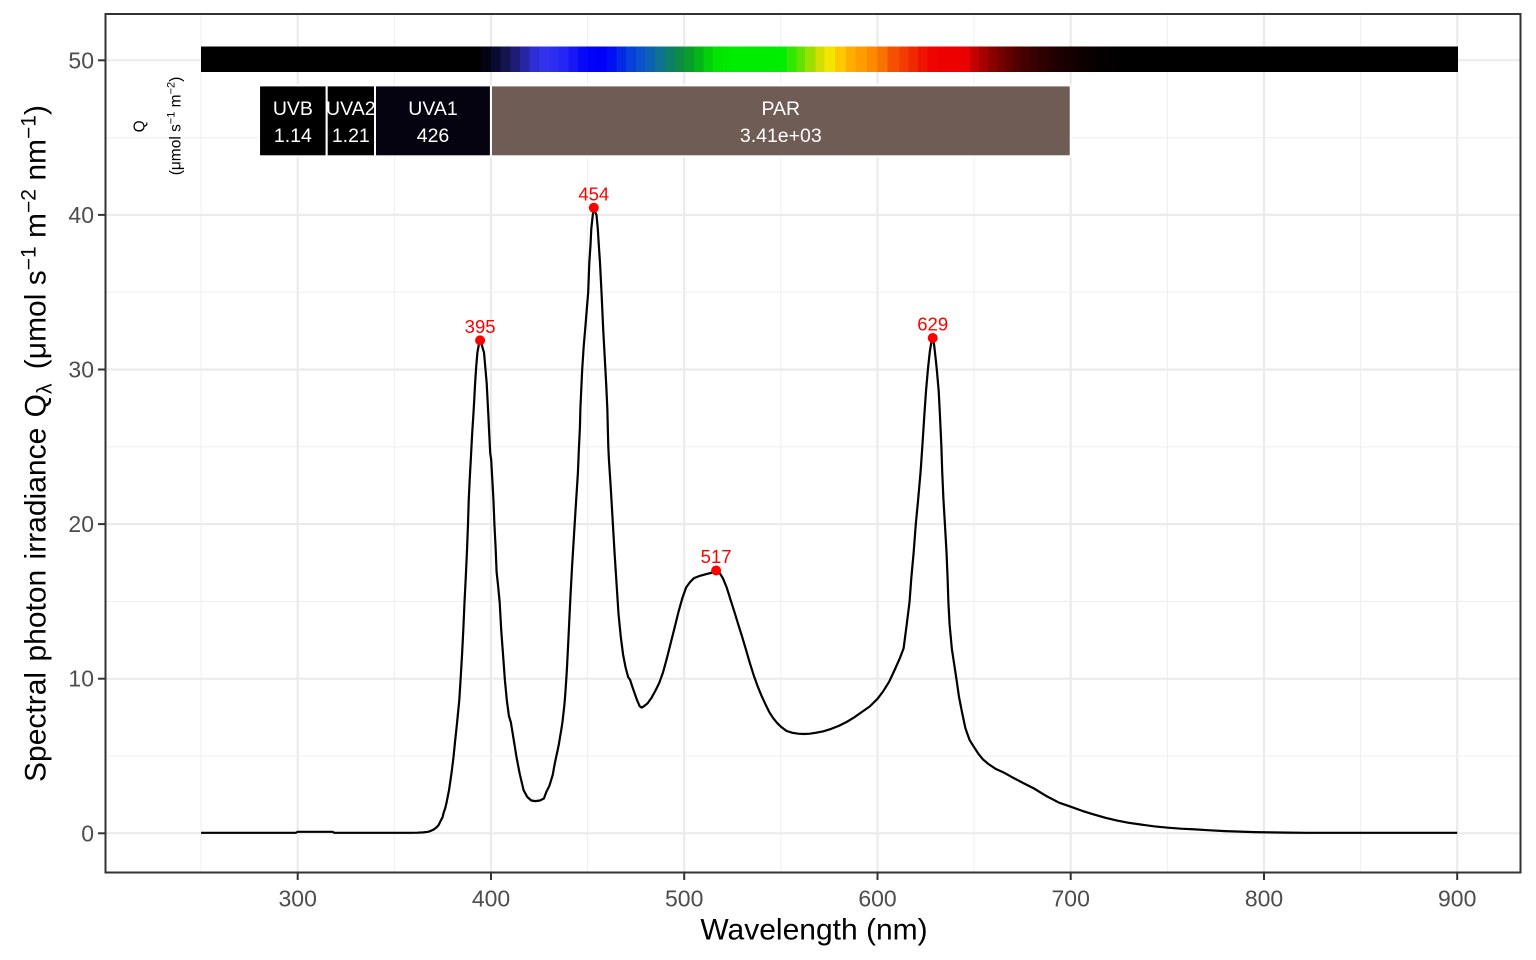  I want to click on svg-text: 10, so click(81, 679).